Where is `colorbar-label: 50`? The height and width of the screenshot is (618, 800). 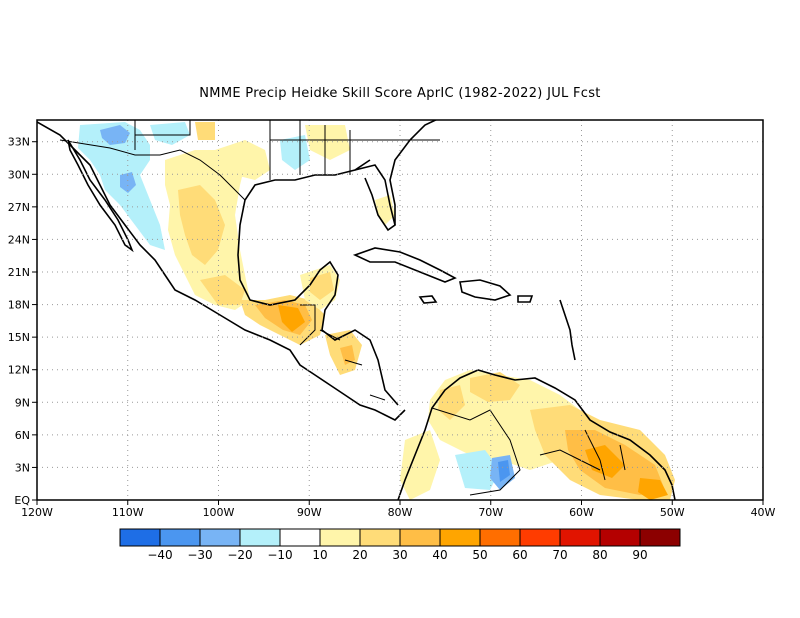 colorbar-label: 50 is located at coordinates (479, 555).